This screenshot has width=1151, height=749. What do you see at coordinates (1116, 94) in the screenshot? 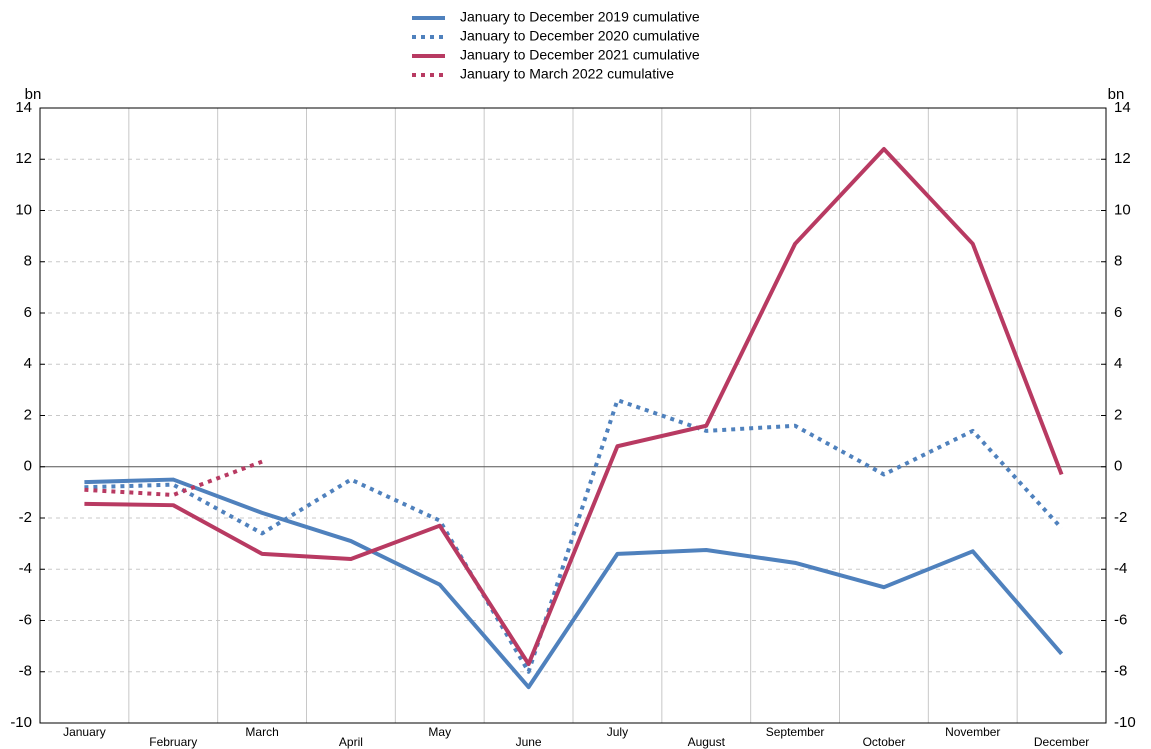
I see `y2-axis-unit: bn` at bounding box center [1116, 94].